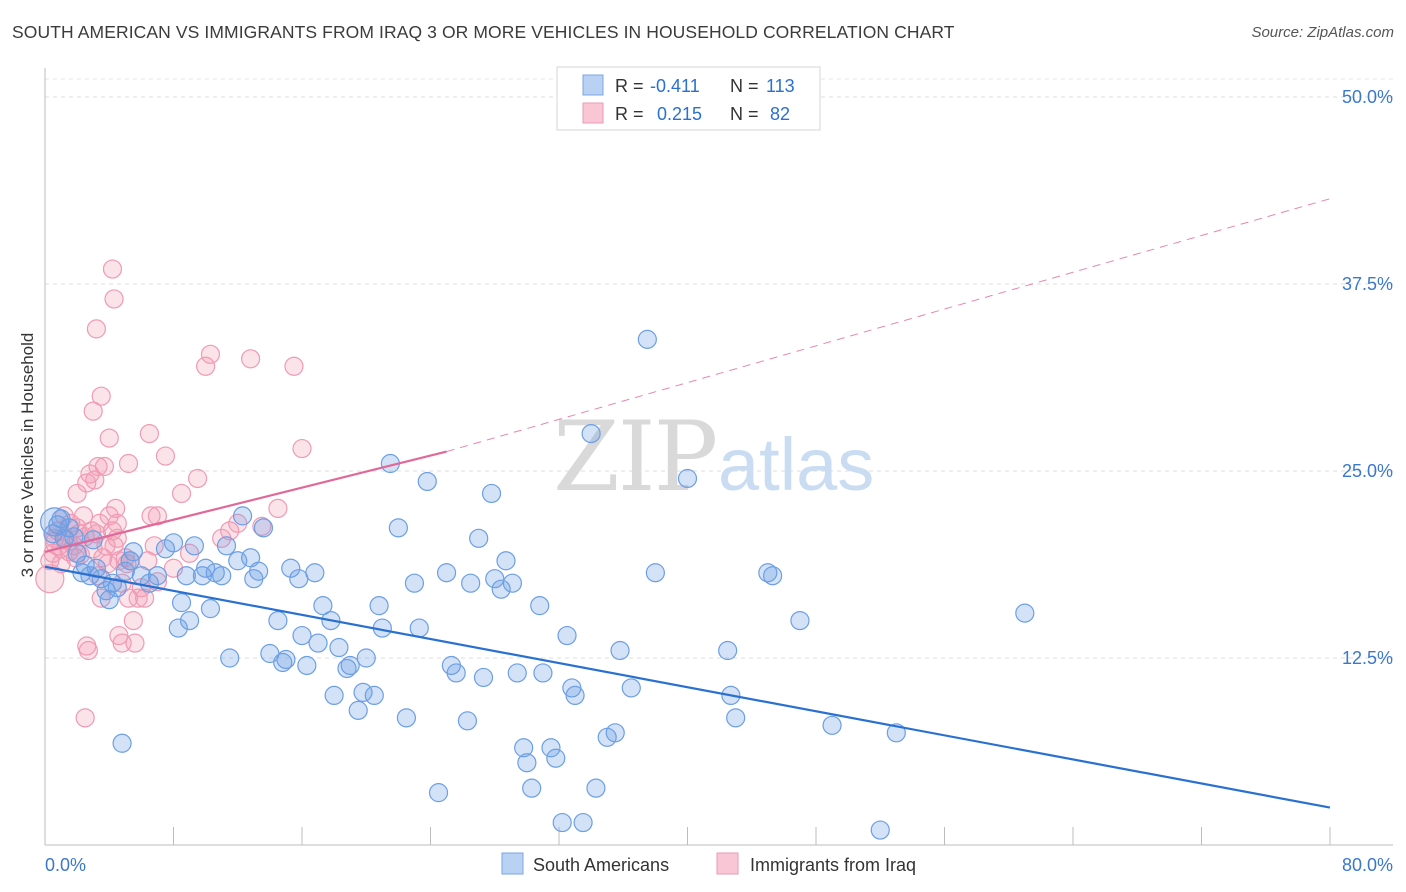 The height and width of the screenshot is (892, 1406). What do you see at coordinates (727, 863) in the screenshot?
I see `legend-swatch-iraq` at bounding box center [727, 863].